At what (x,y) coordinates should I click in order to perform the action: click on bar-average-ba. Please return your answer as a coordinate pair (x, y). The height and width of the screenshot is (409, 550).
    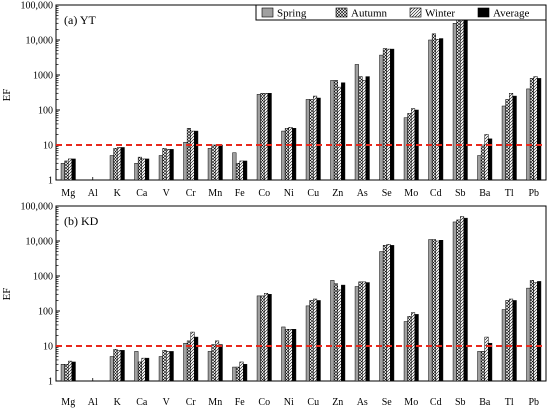
    Looking at the image, I should click on (490, 159).